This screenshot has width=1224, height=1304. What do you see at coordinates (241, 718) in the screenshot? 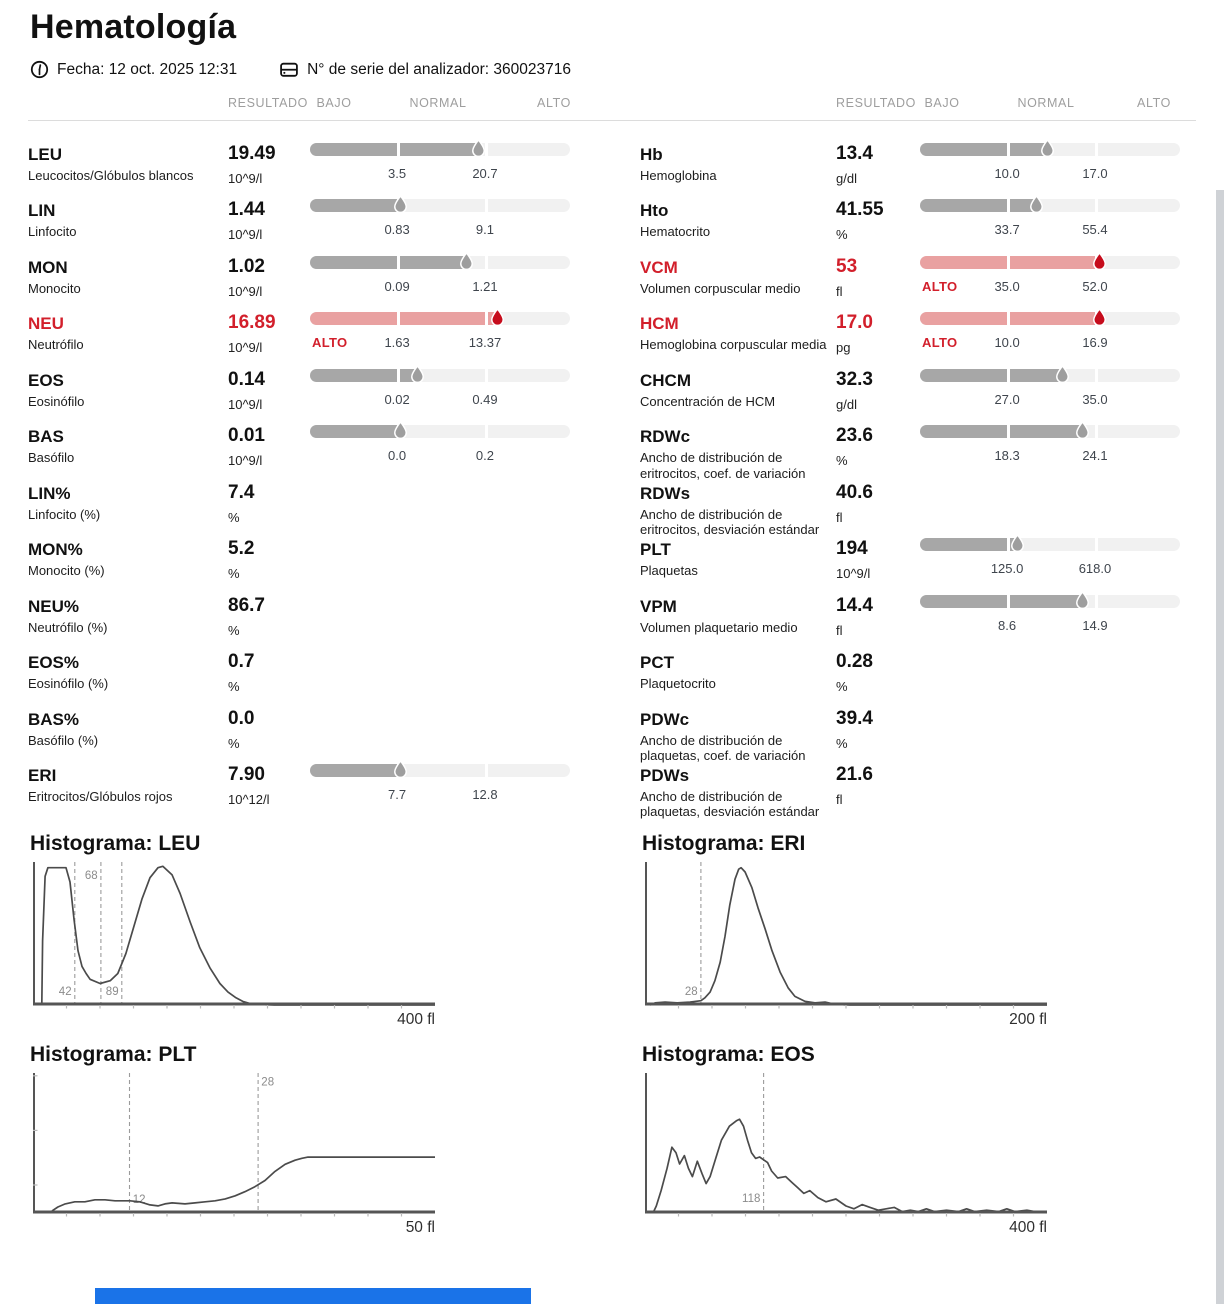
I see `param-value: 0.0` at bounding box center [241, 718].